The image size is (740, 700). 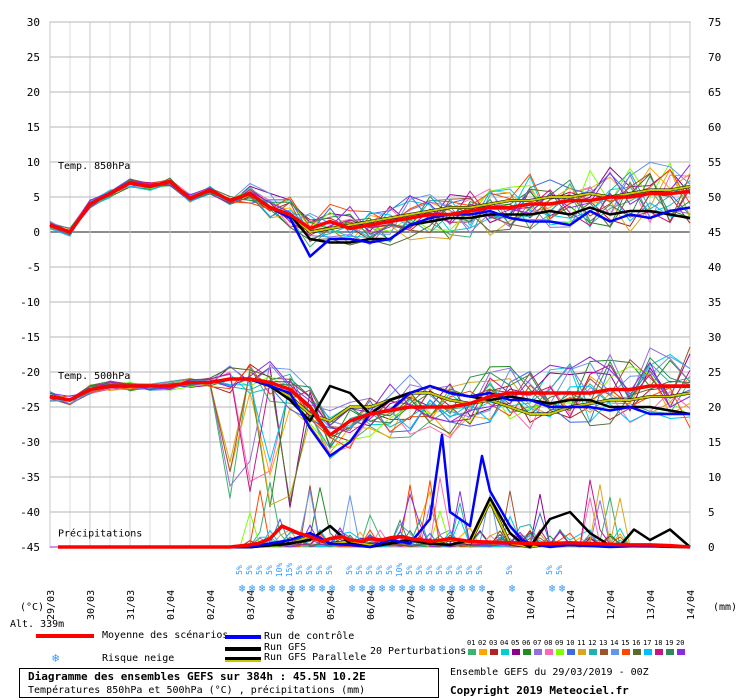 What do you see at coordinates (37, 624) in the screenshot?
I see `altitude-label: Alt. 339m` at bounding box center [37, 624].